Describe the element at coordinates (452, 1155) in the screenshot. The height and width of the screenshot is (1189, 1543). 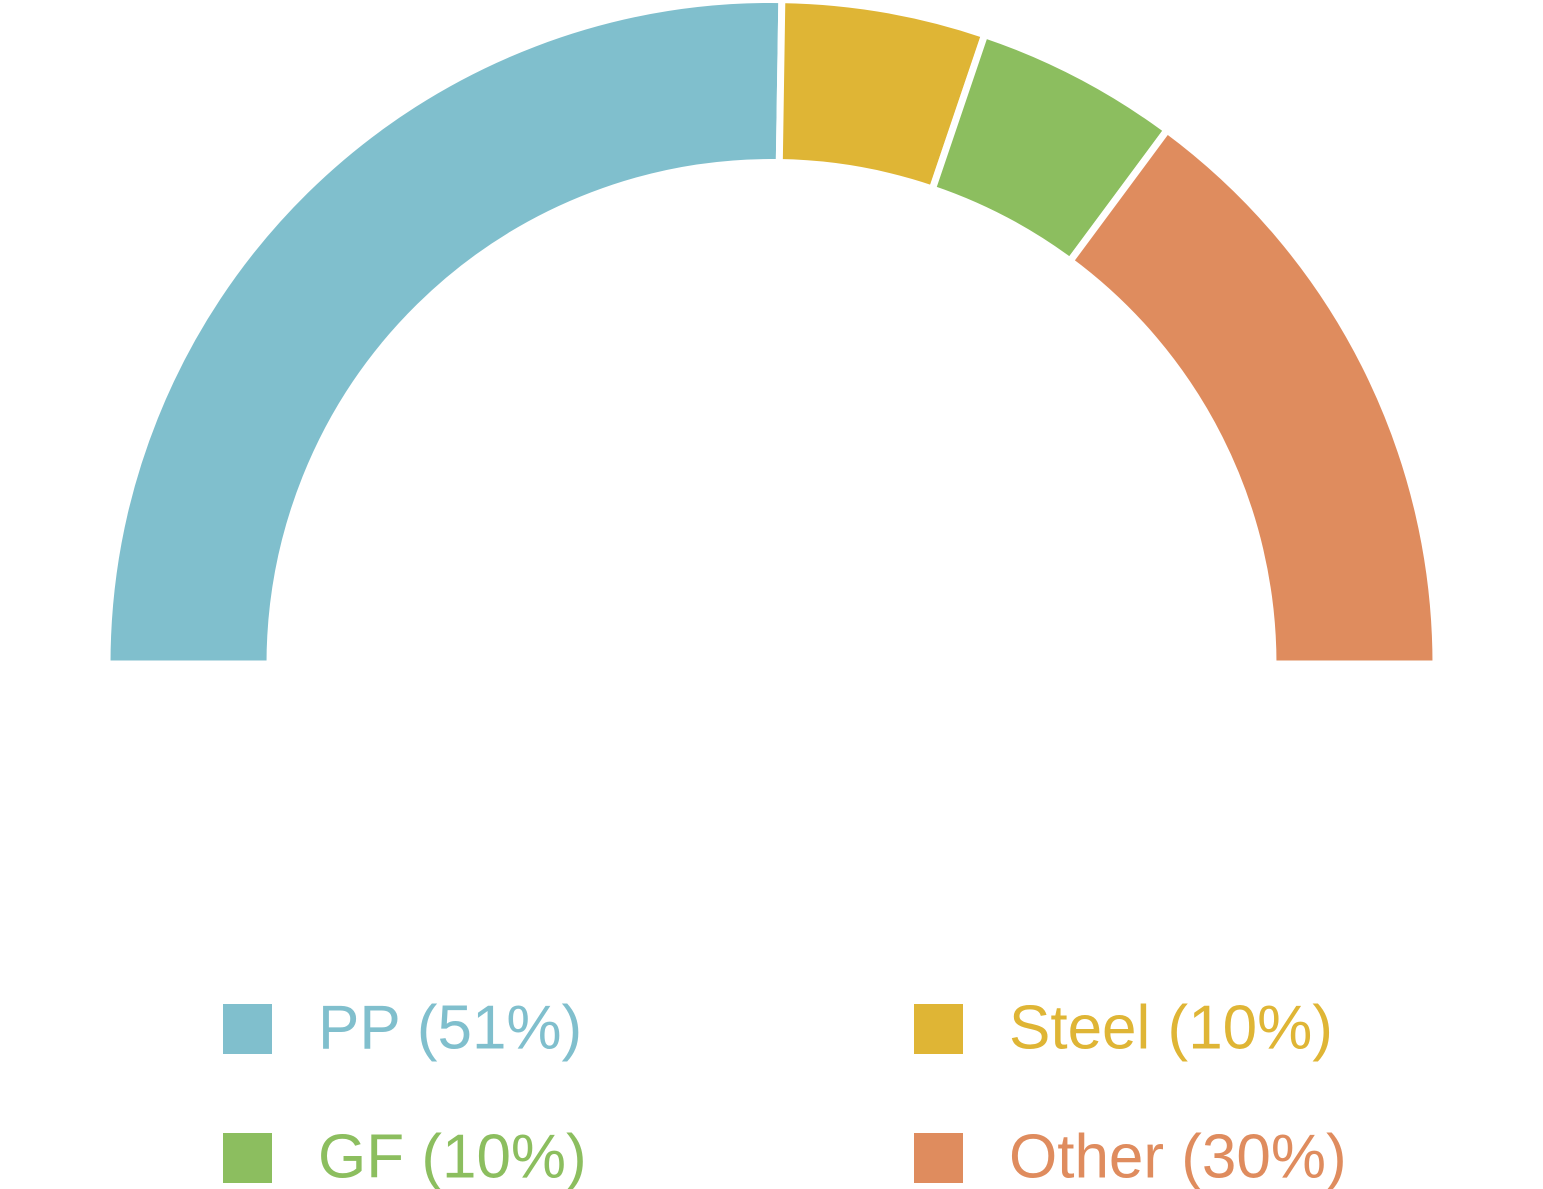
I see `legend-label: GF (10%)` at that location.